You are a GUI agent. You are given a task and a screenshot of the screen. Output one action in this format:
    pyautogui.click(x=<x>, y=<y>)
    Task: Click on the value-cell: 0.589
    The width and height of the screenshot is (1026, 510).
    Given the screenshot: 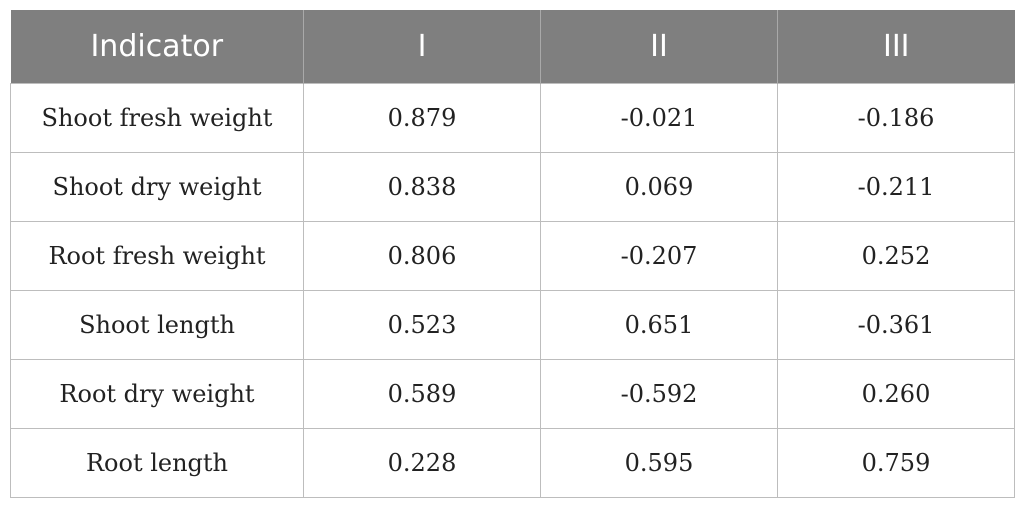 What is the action you would take?
    pyautogui.click(x=422, y=394)
    